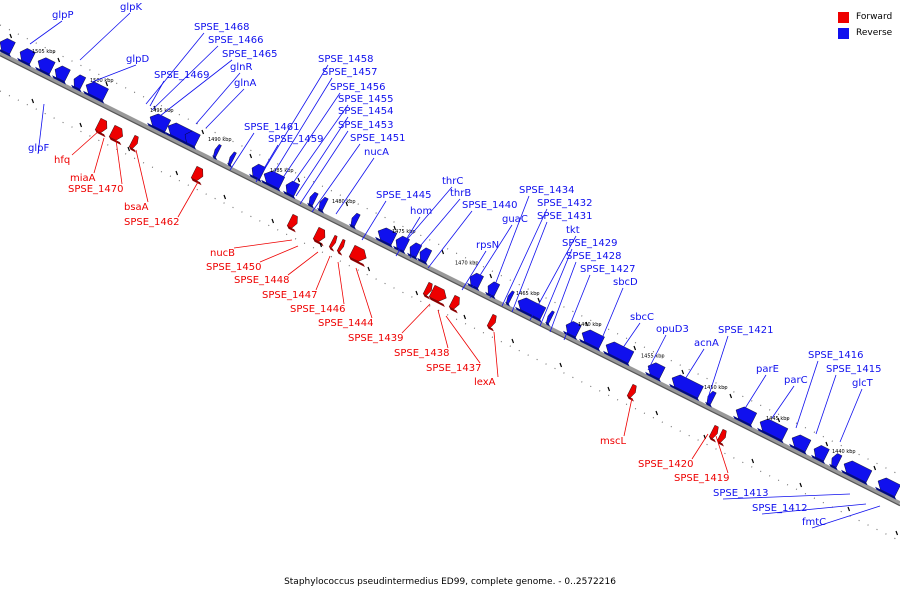 The width and height of the screenshot is (900, 600). I want to click on forward-label-9: SPSE_1446, so click(318, 309).